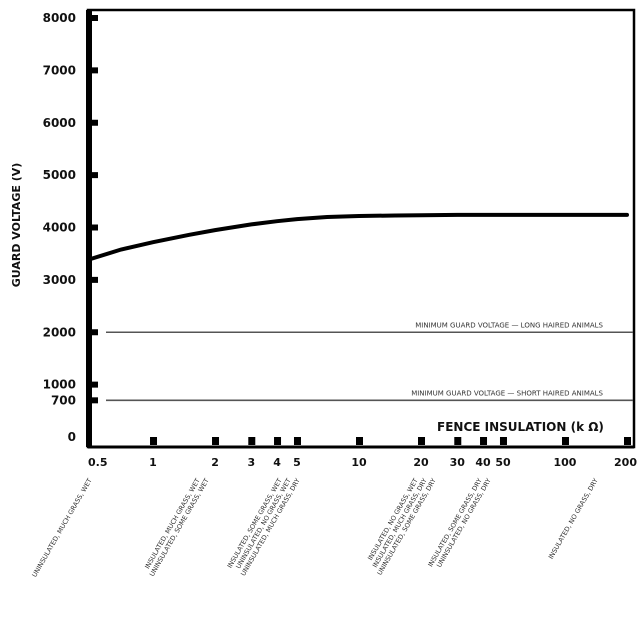  I want to click on condition-label: UNINSULATED, NO GRASS, DRY, so click(464, 523).